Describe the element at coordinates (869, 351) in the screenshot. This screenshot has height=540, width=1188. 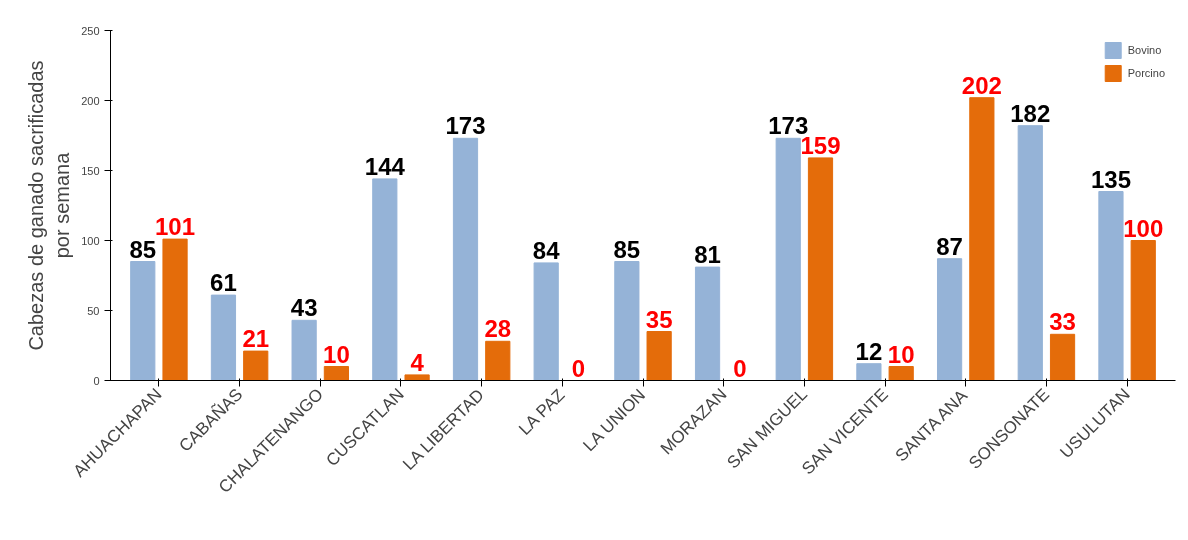
I see `data-label: 12` at that location.